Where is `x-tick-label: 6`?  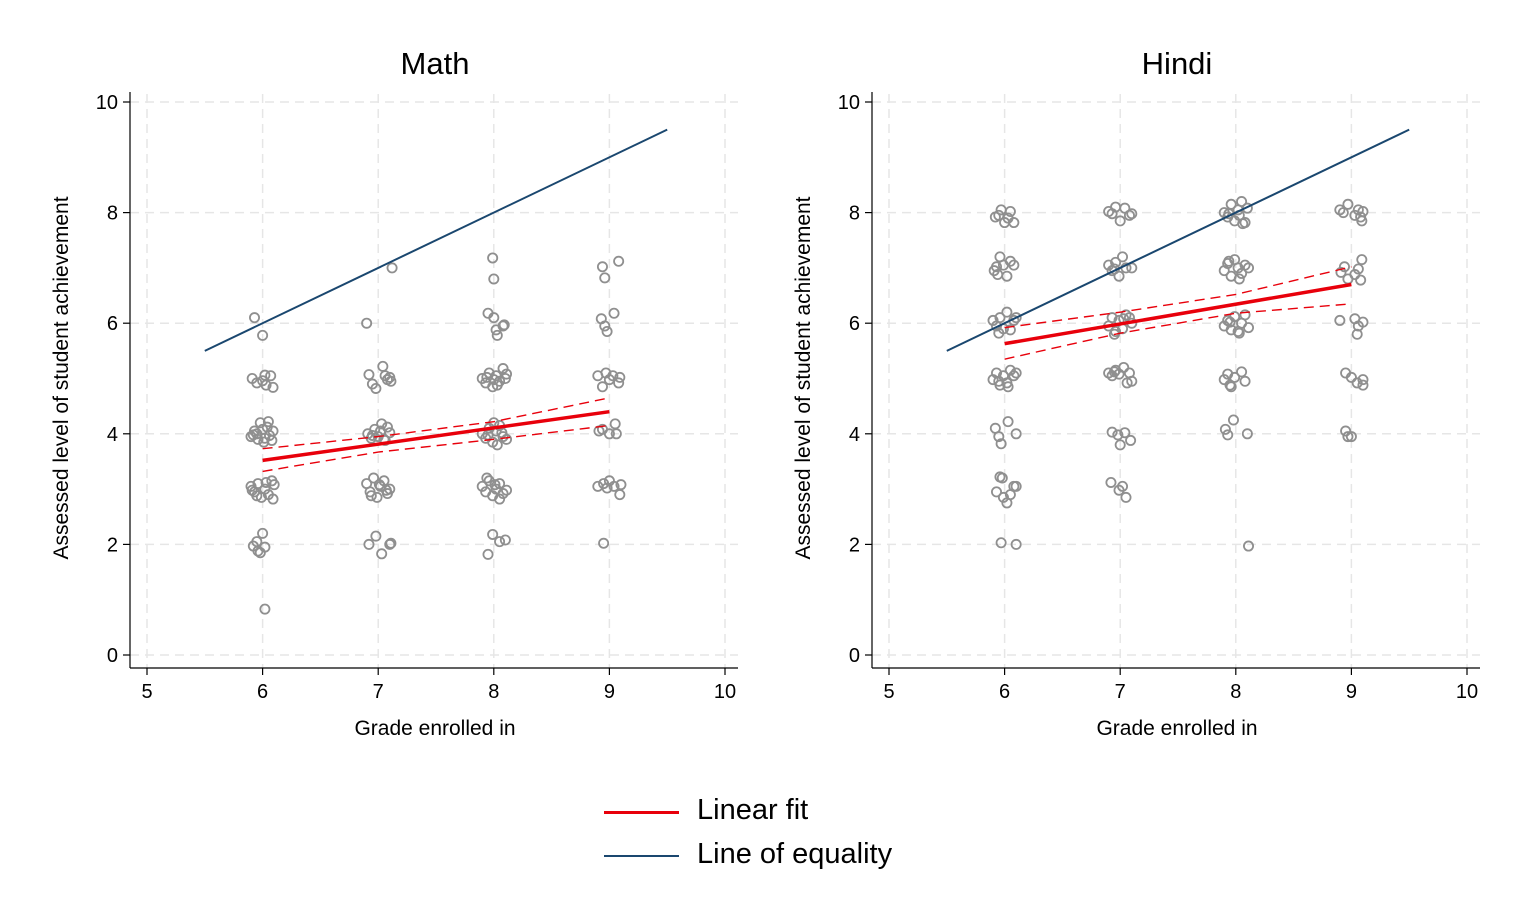 x-tick-label: 6 is located at coordinates (1004, 692).